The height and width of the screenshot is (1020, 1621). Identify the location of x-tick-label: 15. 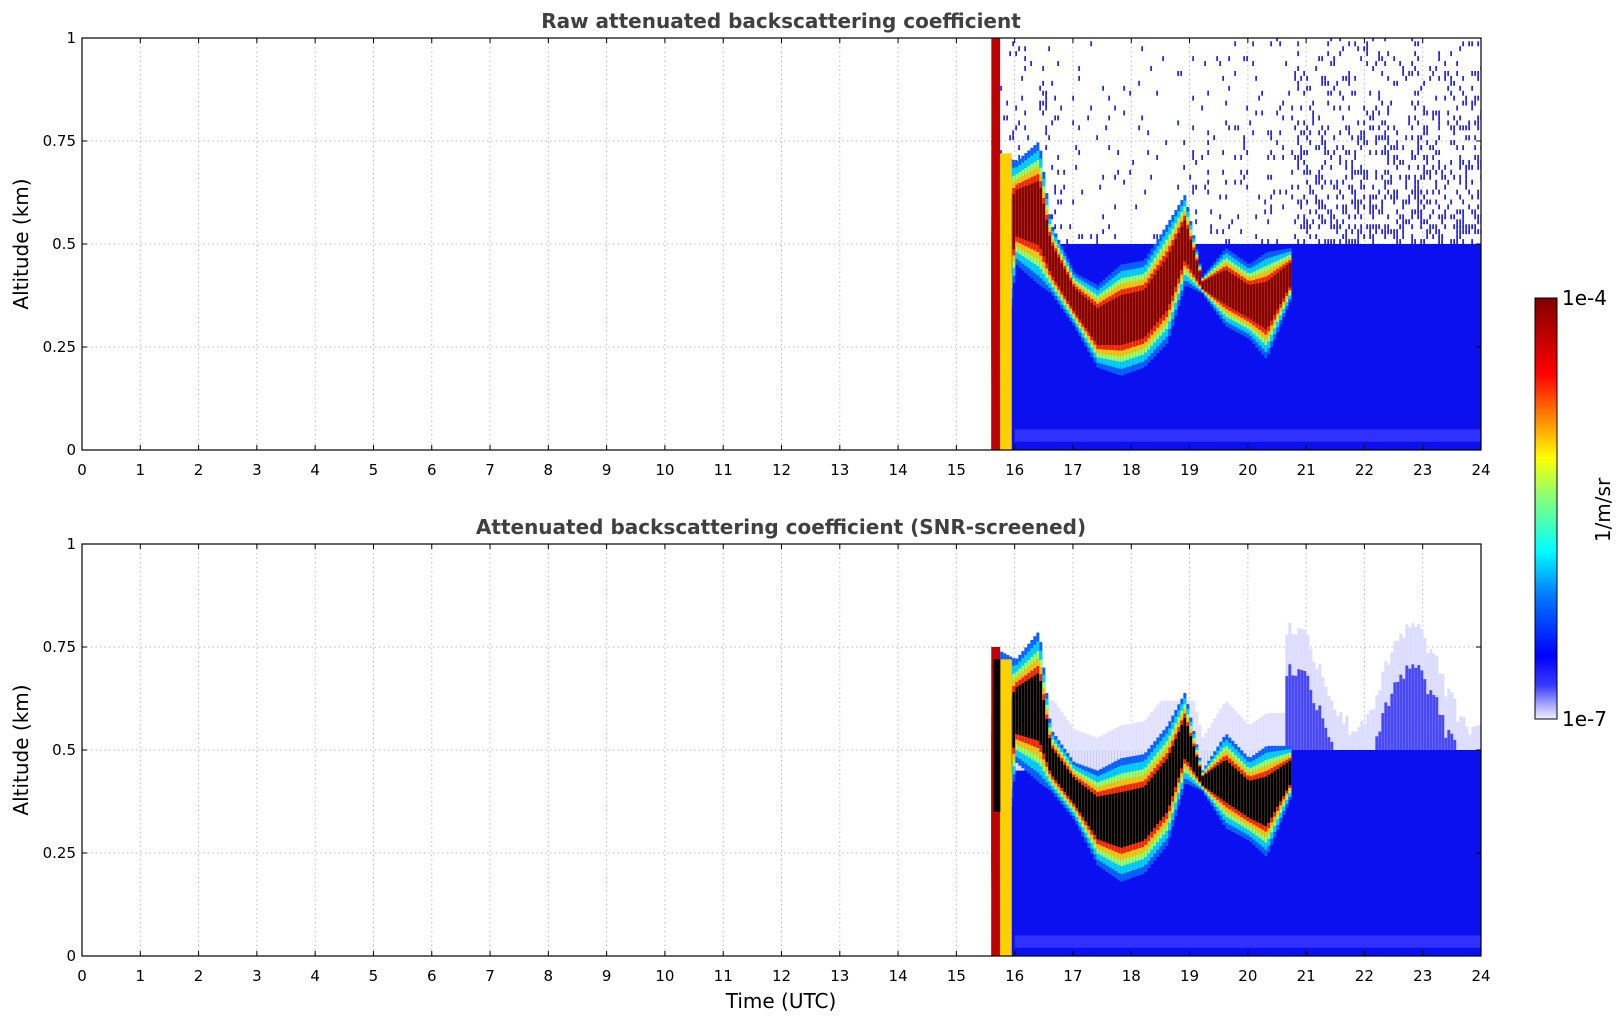
(956, 470).